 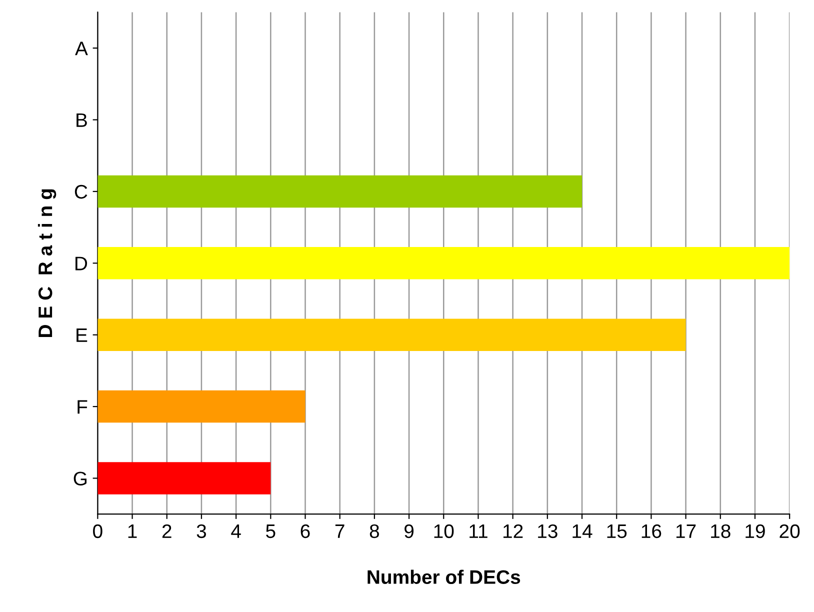 What do you see at coordinates (167, 531) in the screenshot?
I see `x-tick-label: 2` at bounding box center [167, 531].